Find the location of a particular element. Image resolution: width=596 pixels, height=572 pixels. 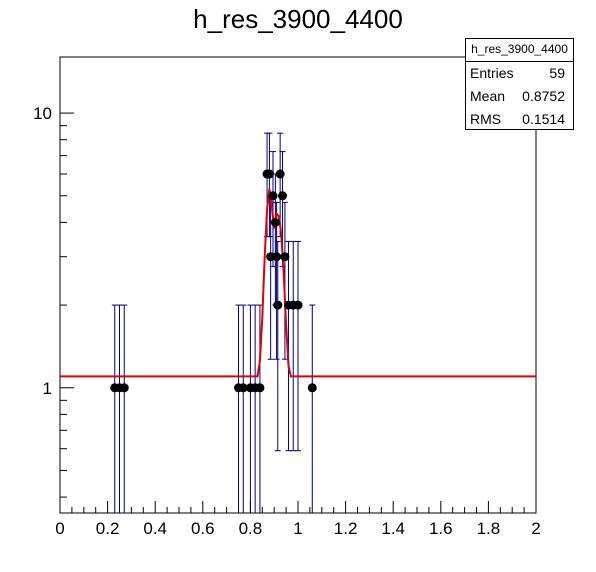

y-axis: 1 10 is located at coordinates (53, 301).